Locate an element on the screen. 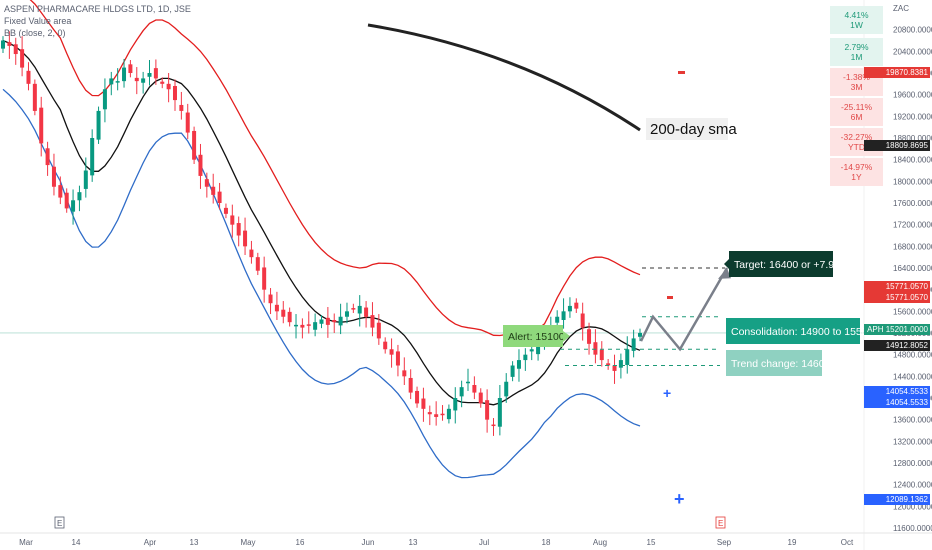 The height and width of the screenshot is (550, 932). x-tick-label: 13 is located at coordinates (194, 542).